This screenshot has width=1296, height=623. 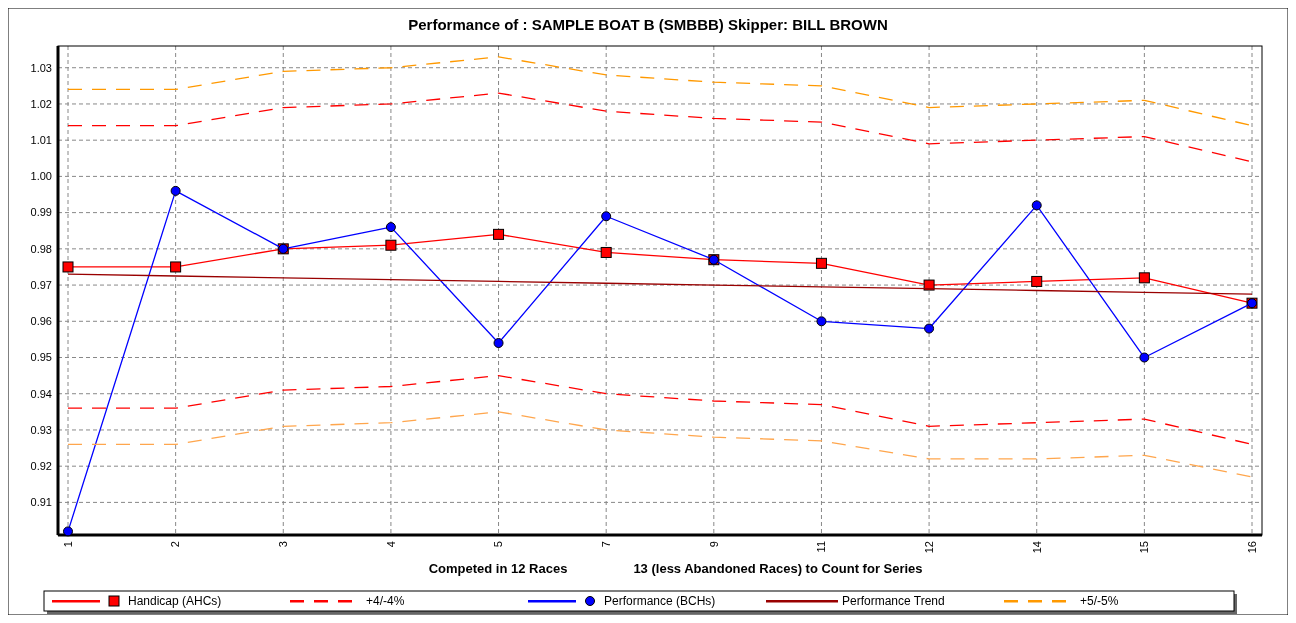 I want to click on y-tick-label: 0.97, so click(x=41, y=284).